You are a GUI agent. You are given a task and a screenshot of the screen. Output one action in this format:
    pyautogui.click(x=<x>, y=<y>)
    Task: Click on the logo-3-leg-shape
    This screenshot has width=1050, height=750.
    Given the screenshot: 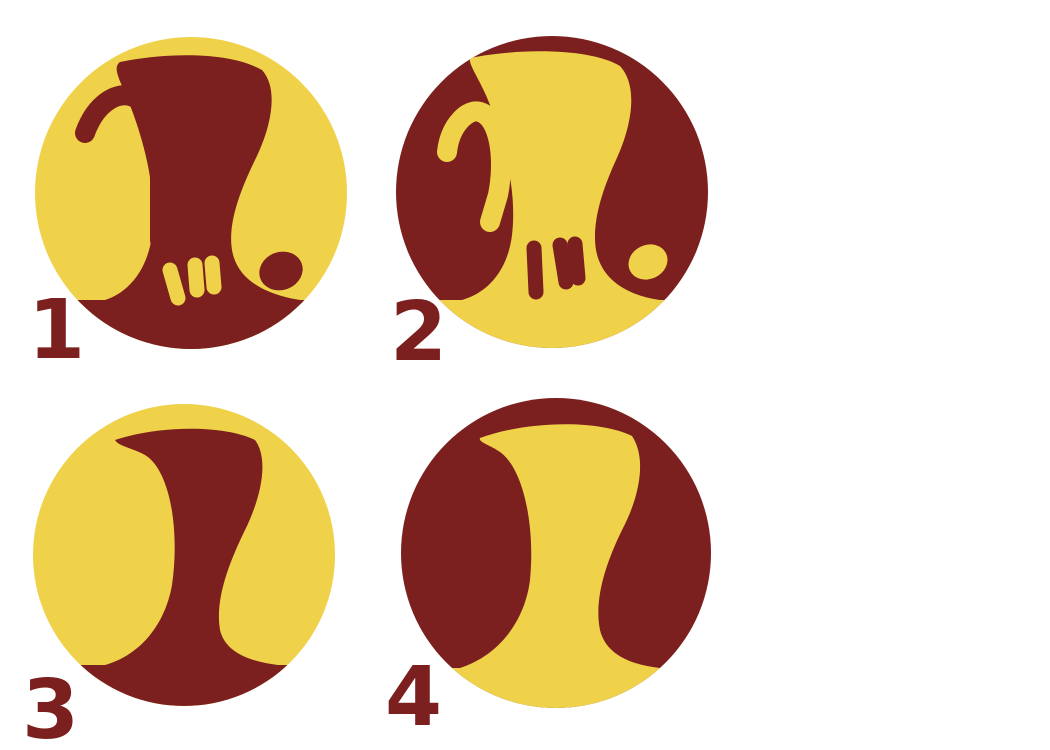 What is the action you would take?
    pyautogui.click(x=184, y=567)
    